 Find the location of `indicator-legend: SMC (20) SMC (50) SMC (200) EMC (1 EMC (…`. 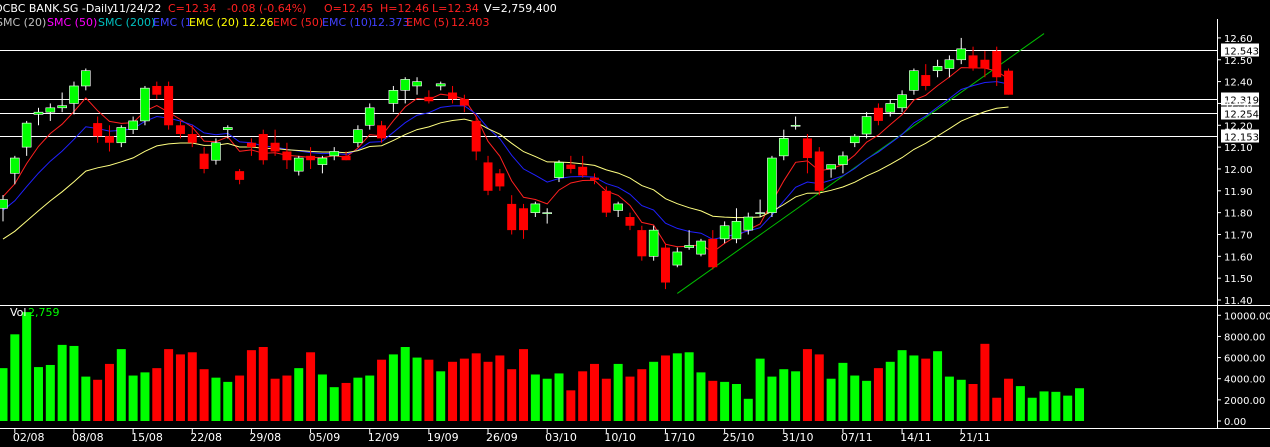

indicator-legend: SMC (20) SMC (50) SMC (200) EMC (1 EMC (… is located at coordinates (245, 22).